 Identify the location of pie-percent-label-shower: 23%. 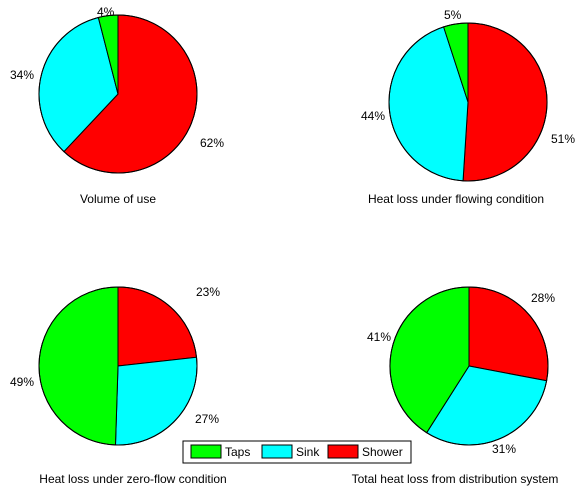
(208, 292).